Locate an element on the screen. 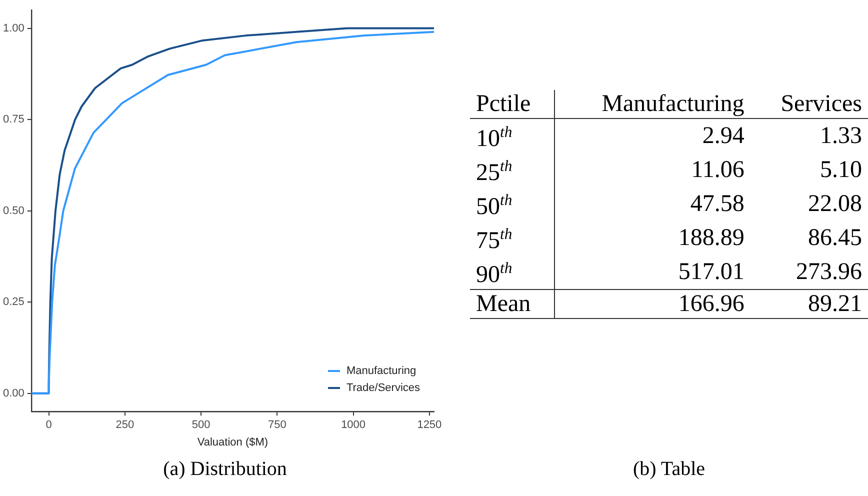 This screenshot has width=868, height=496. text: (b) Table is located at coordinates (669, 469).